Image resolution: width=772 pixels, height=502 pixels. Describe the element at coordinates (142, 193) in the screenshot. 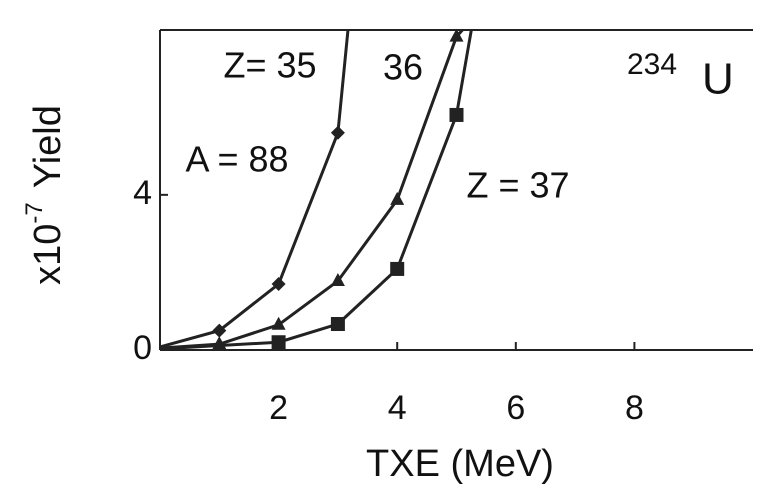

I see `y-tick-label: 4` at that location.